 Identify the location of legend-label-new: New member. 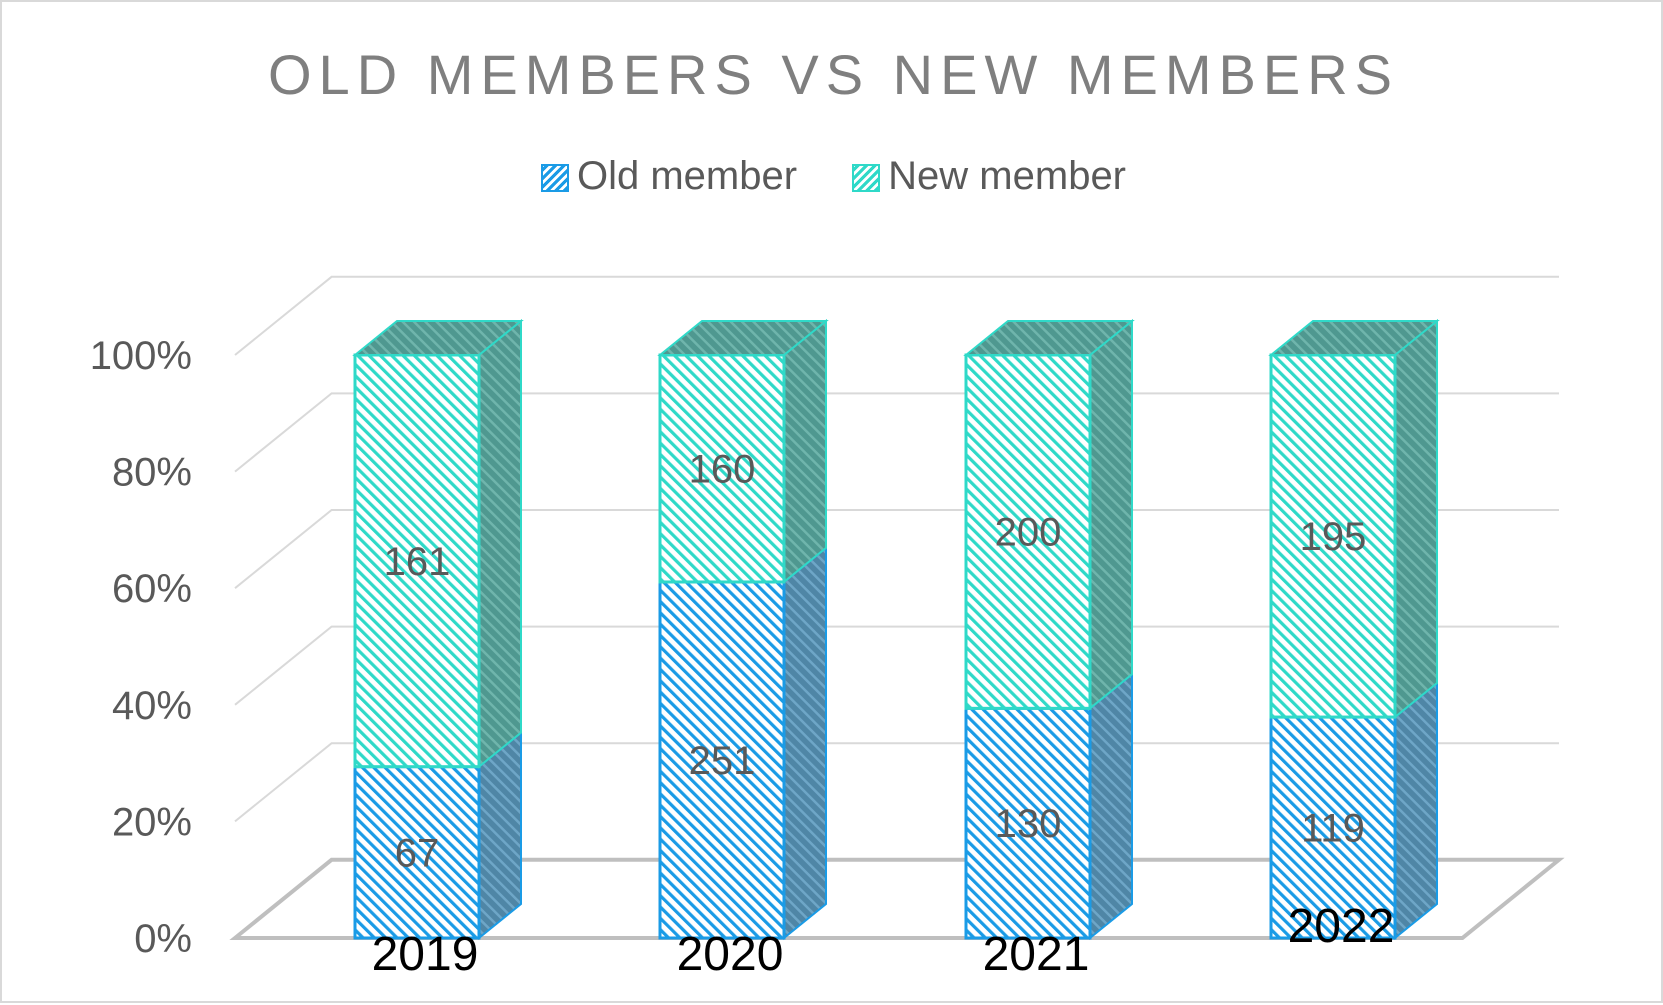
(1007, 175).